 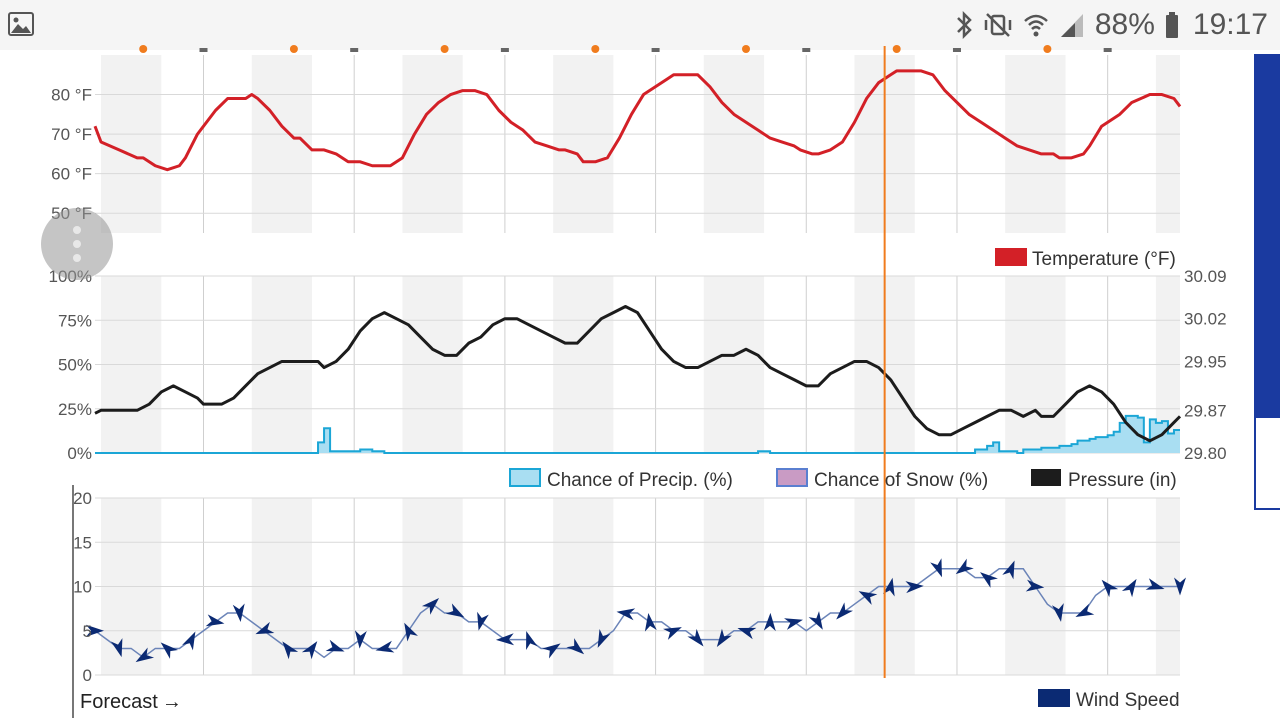 I want to click on snow-legend-label: Chance of Snow (%), so click(x=901, y=480).